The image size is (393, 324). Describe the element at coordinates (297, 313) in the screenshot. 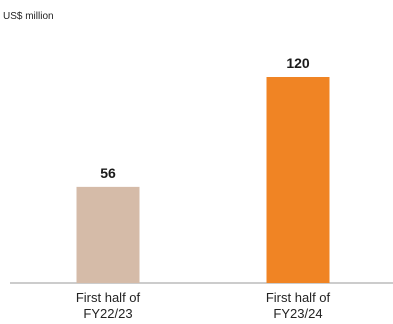

I see `category-label-2-line-2: FY23/24` at that location.